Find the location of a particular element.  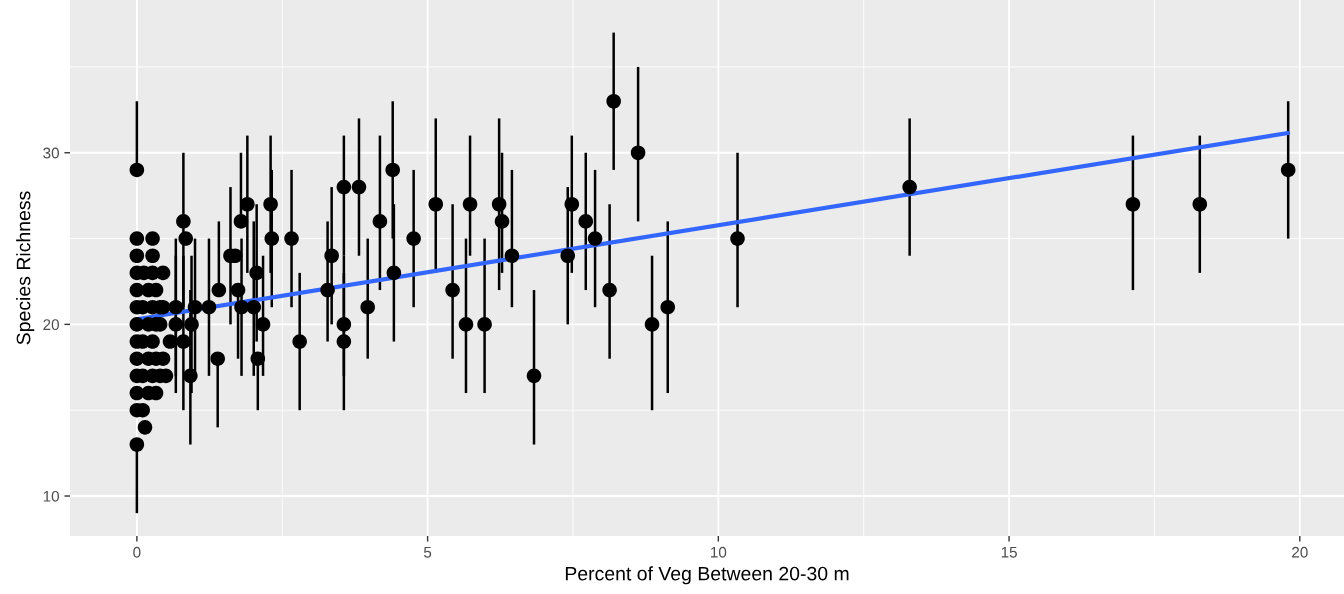

x-axis-title: Percent of Veg Between 20-30 m is located at coordinates (707, 575).